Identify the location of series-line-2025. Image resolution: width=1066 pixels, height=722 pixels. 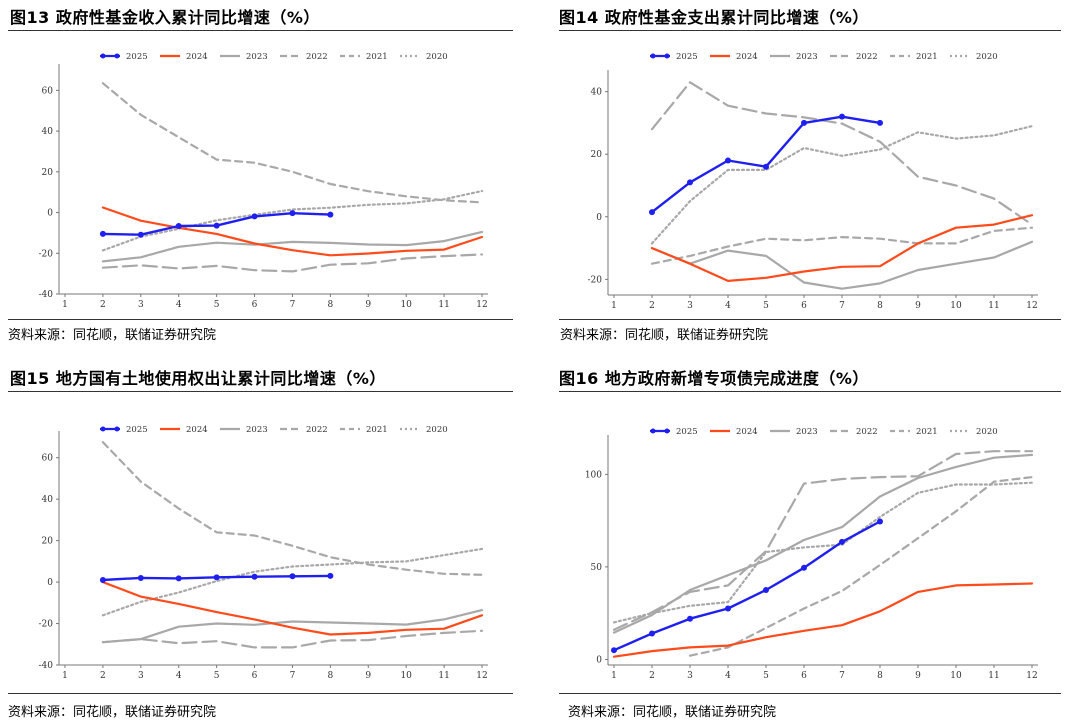
(747, 586).